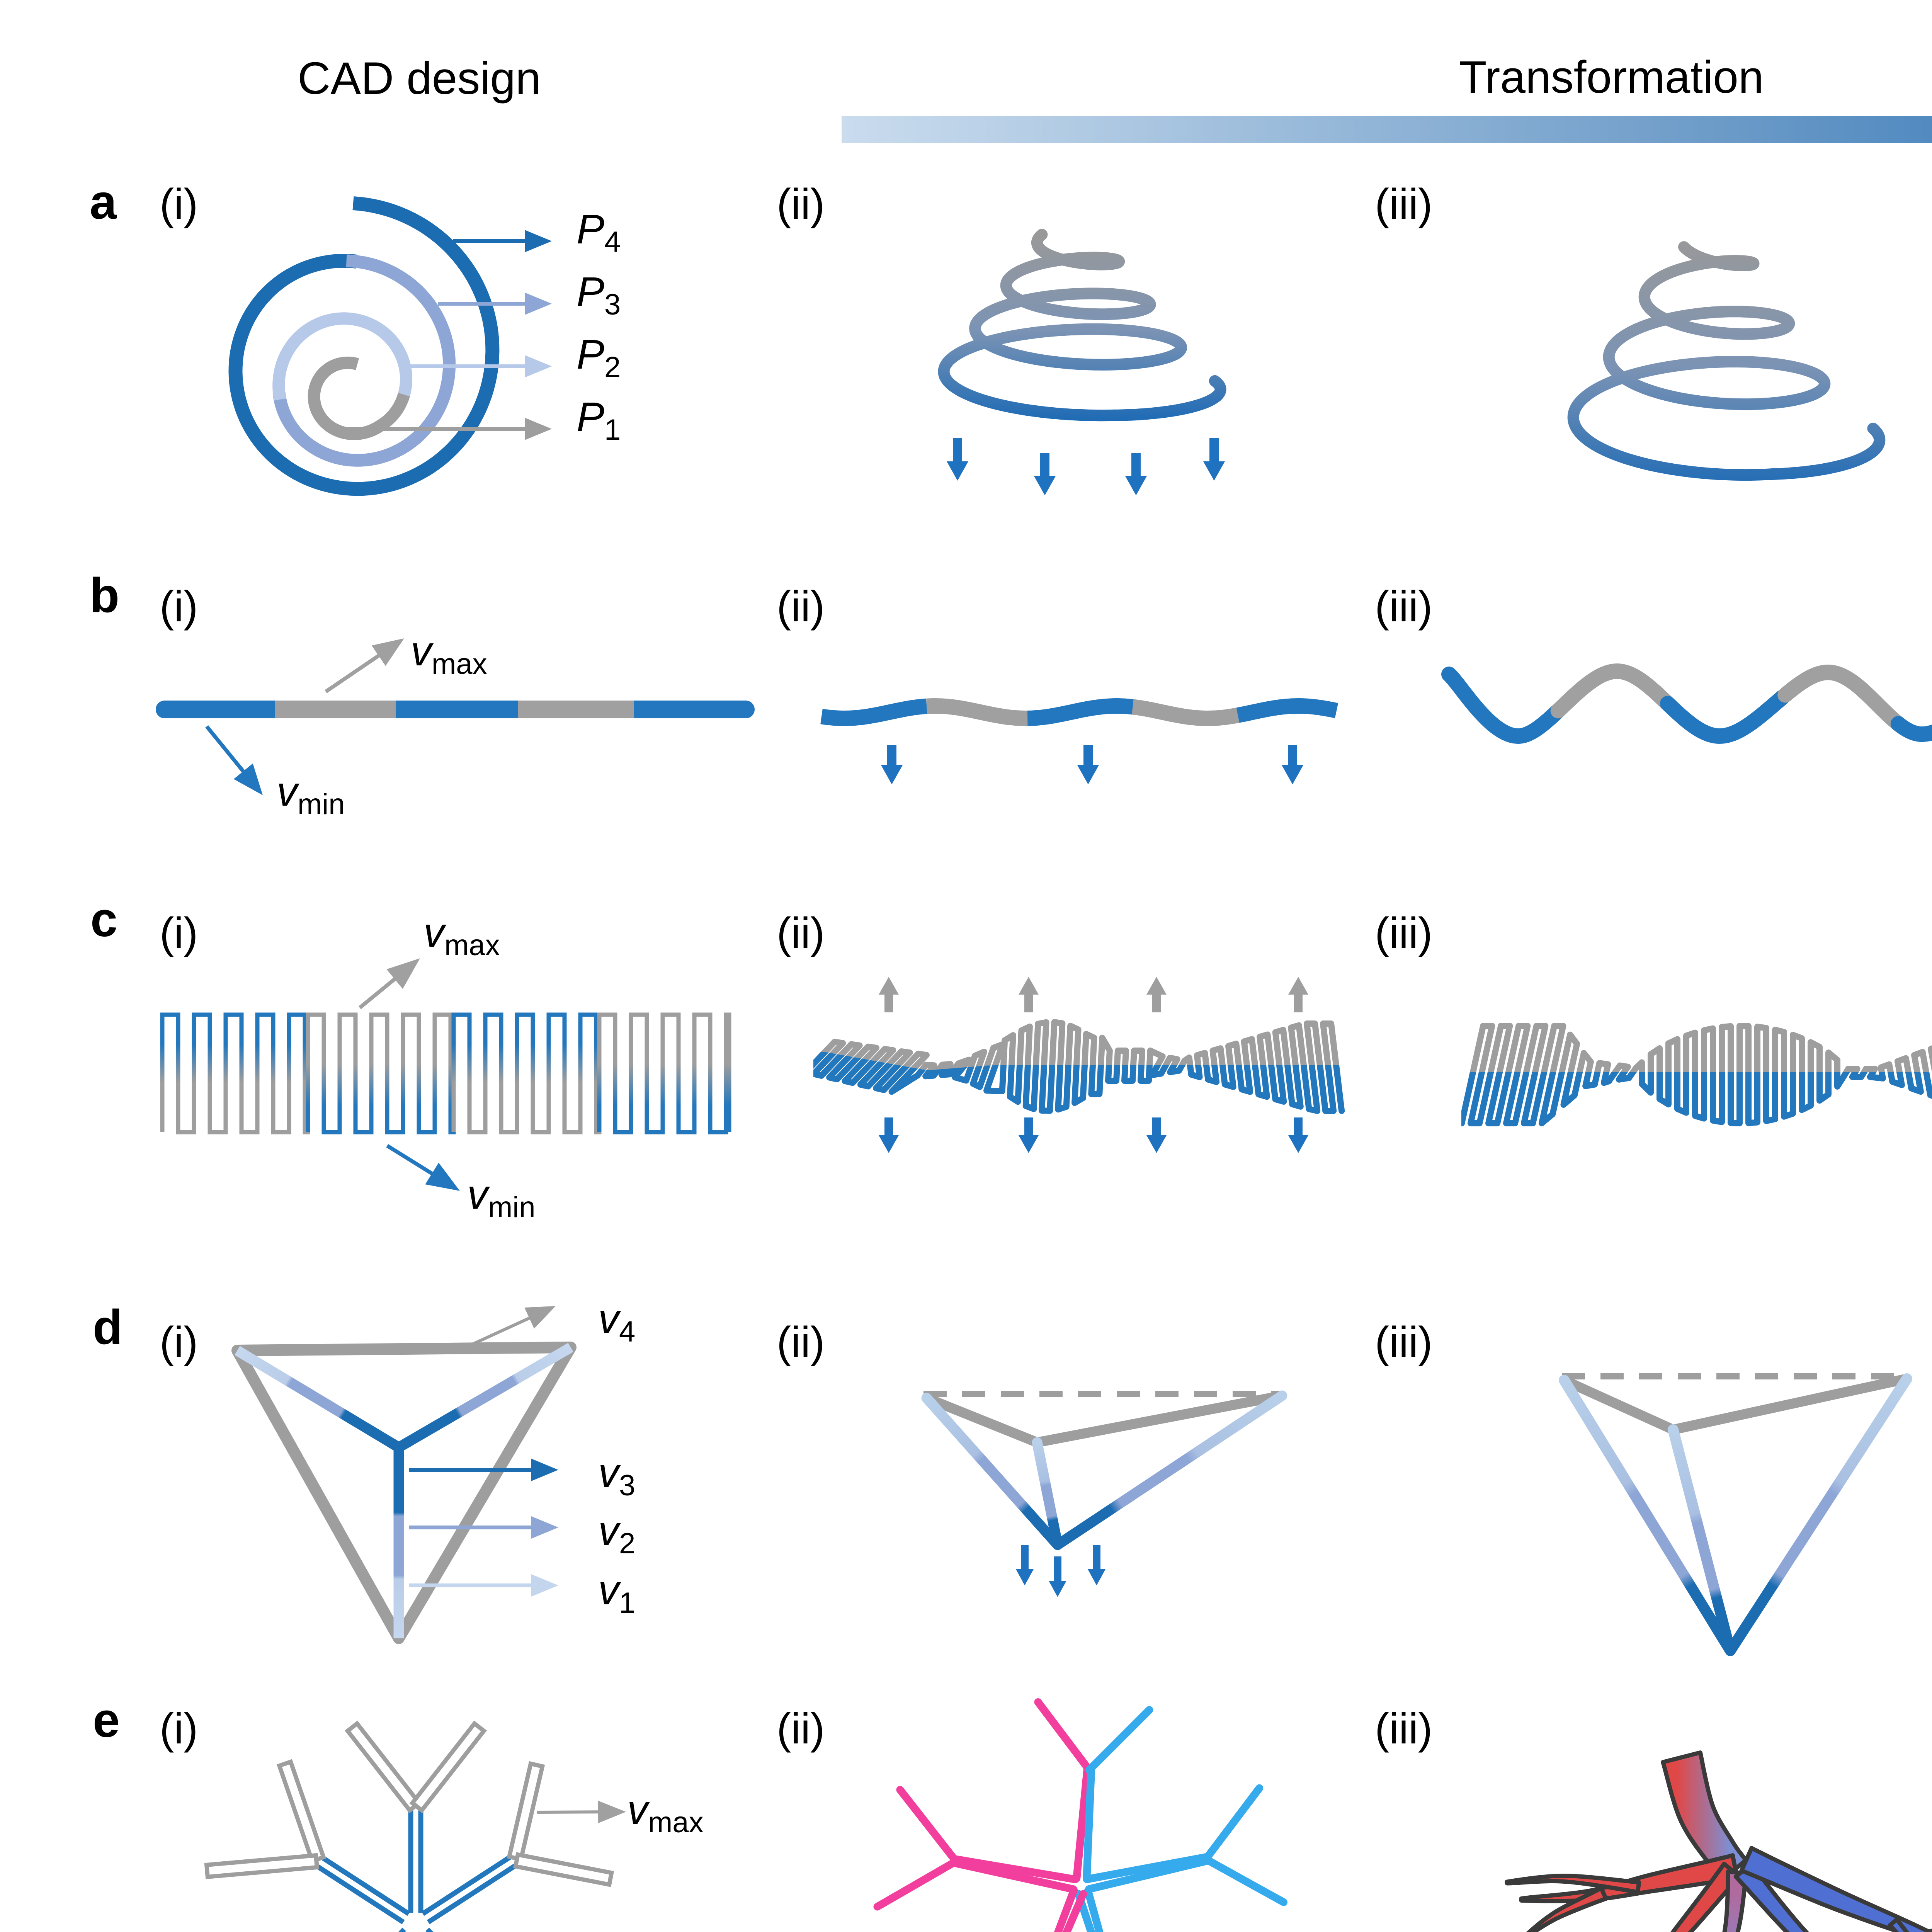 The image size is (1932, 1932). Describe the element at coordinates (104, 202) in the screenshot. I see `svg-text: a` at that location.